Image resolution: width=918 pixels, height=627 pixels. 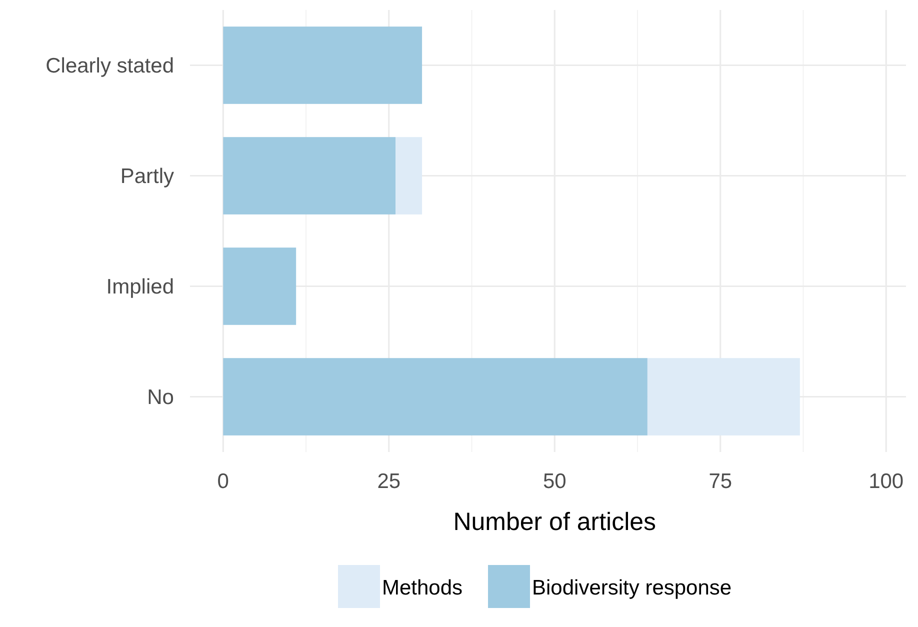 What do you see at coordinates (223, 481) in the screenshot?
I see `x-tick-label: 0` at bounding box center [223, 481].